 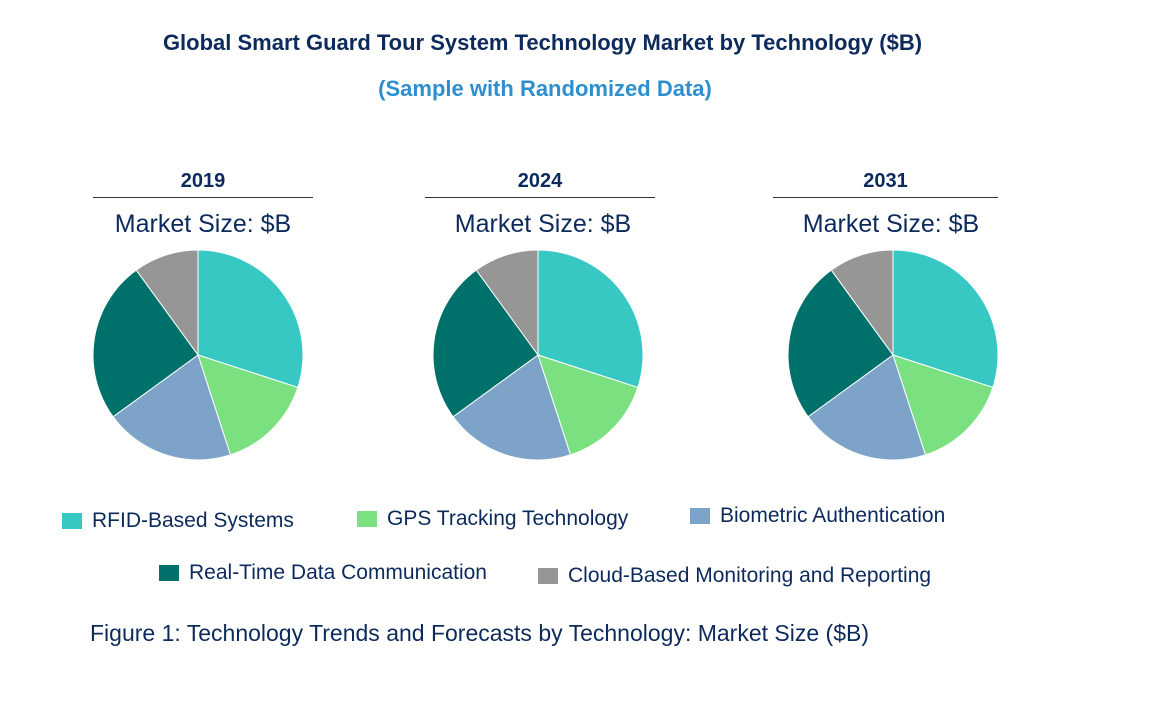 What do you see at coordinates (203, 224) in the screenshot?
I see `pie-subtitle-2019: Market Size: $B` at bounding box center [203, 224].